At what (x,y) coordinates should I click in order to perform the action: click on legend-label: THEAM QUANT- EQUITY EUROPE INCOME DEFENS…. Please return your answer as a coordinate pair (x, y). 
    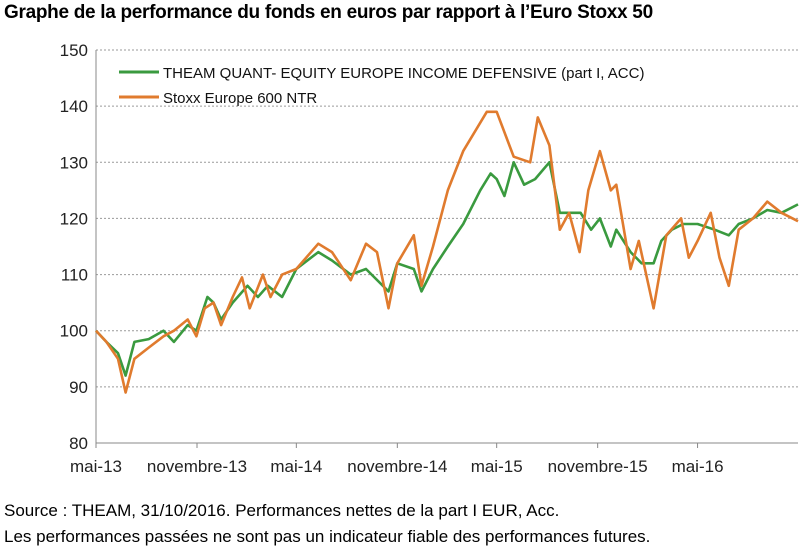
    Looking at the image, I should click on (403, 73).